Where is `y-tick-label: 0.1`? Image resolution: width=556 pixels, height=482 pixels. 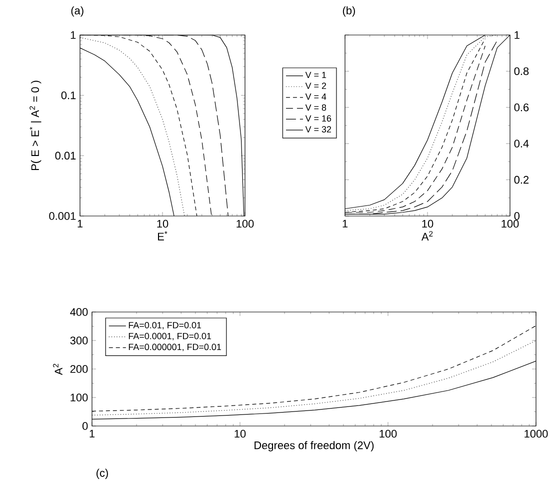 y-tick-label: 0.1 is located at coordinates (68, 95).